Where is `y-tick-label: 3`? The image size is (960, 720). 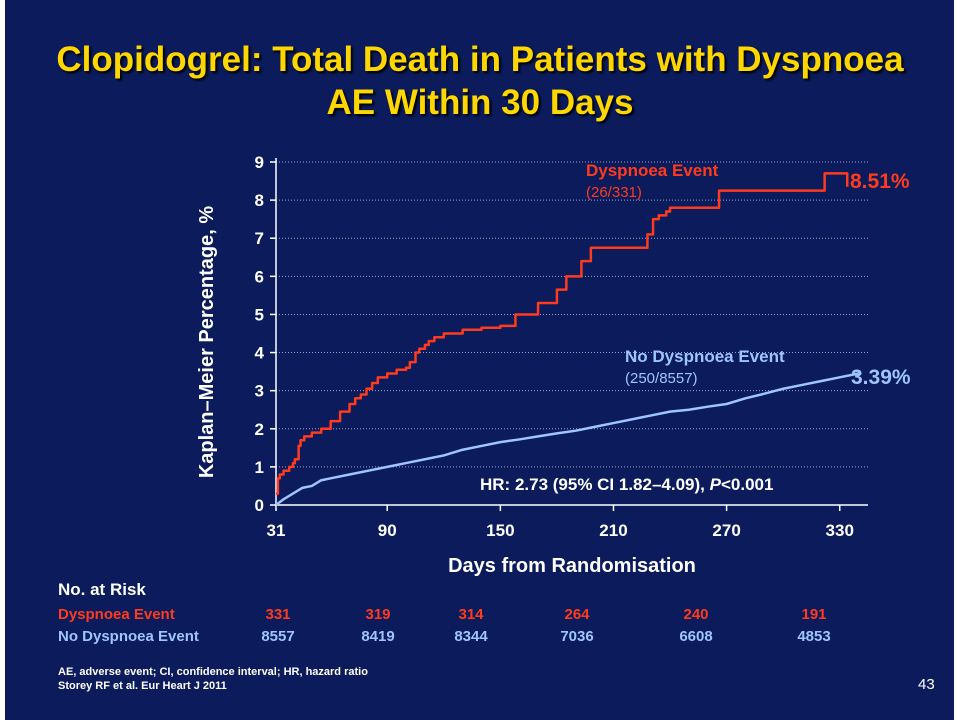 y-tick-label: 3 is located at coordinates (259, 391).